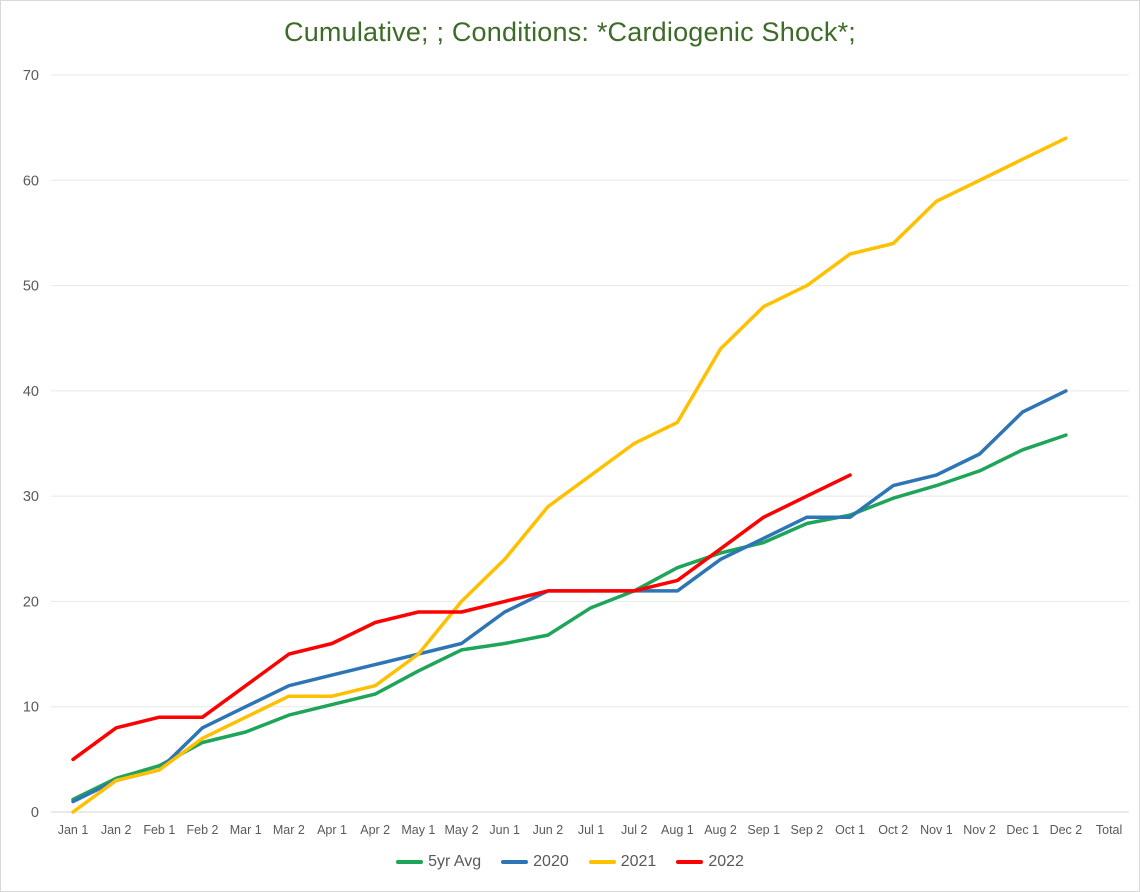 This screenshot has height=892, width=1140. Describe the element at coordinates (31, 708) in the screenshot. I see `y-axis-tick-label: 10` at that location.